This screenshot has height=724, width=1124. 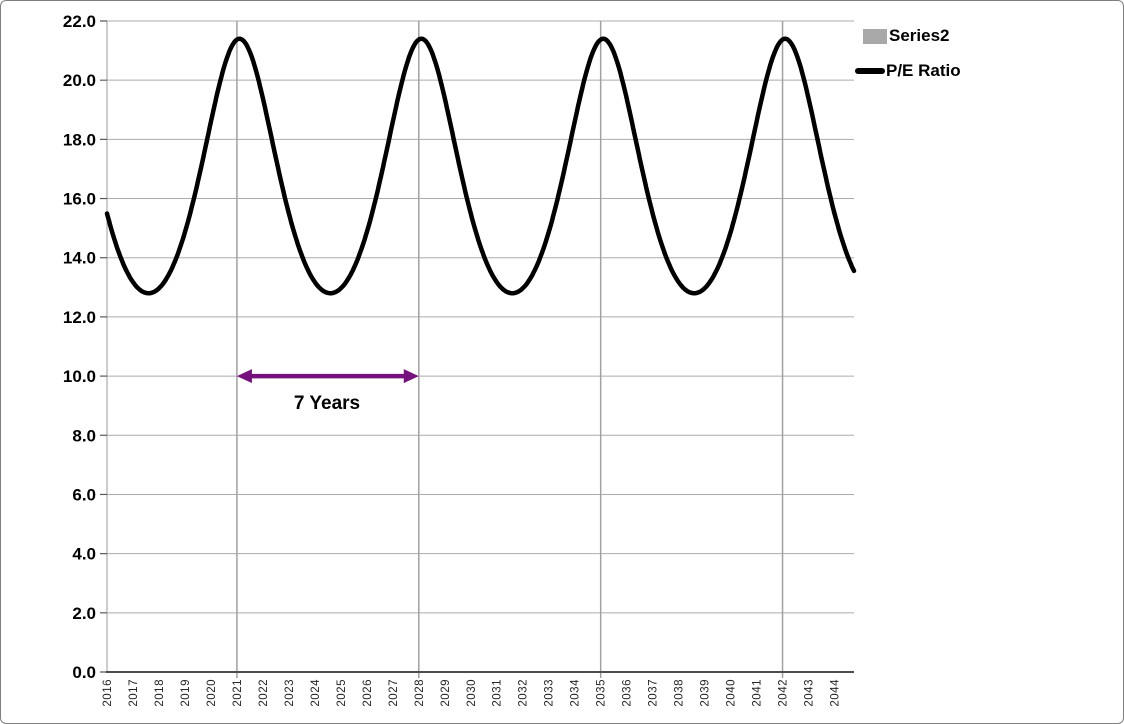 I want to click on y-tick-label: 22.0, so click(x=79, y=21).